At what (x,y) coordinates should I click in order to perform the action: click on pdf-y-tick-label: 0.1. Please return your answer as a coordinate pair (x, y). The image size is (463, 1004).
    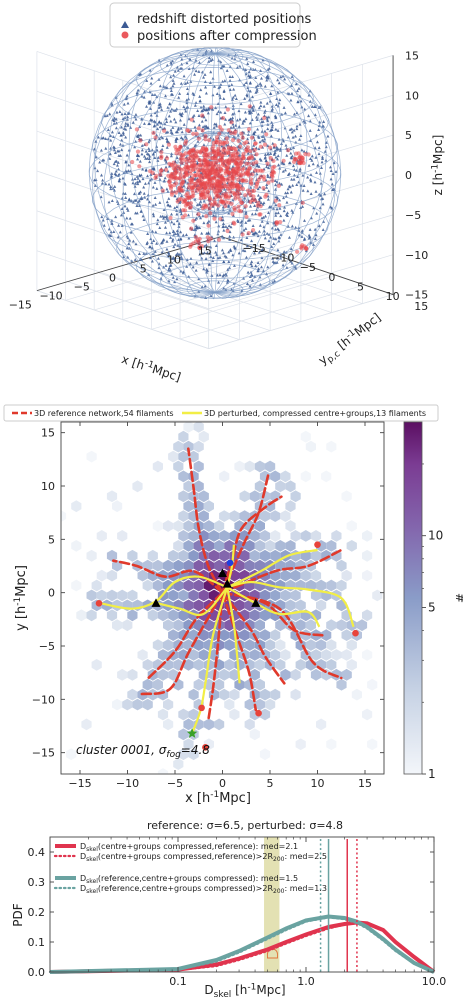
    Looking at the image, I should click on (37, 942).